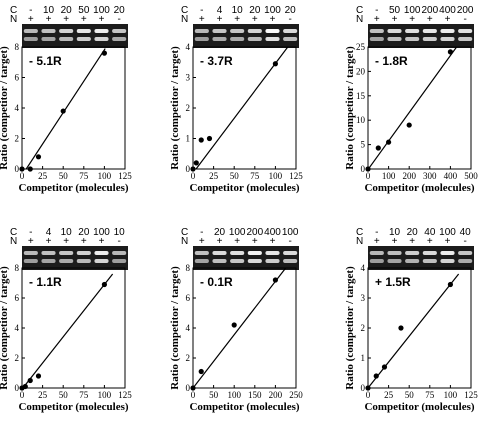 The width and height of the screenshot is (500, 421). Describe the element at coordinates (69, 26) in the screenshot. I see `gel-image: -+10+20+50+100+20-CN` at that location.